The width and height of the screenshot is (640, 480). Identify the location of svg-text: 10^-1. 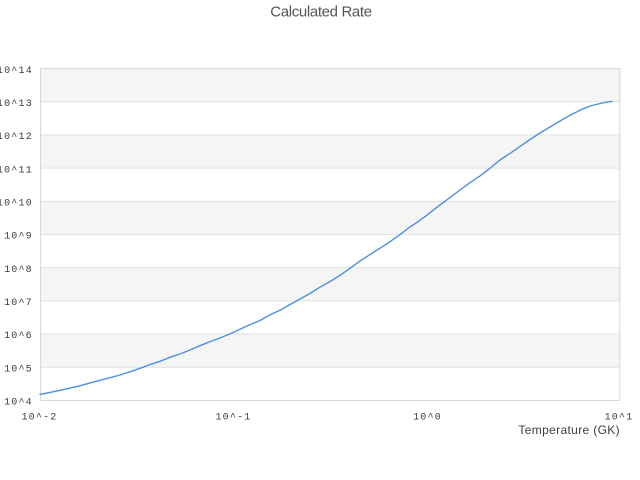
(233, 417).